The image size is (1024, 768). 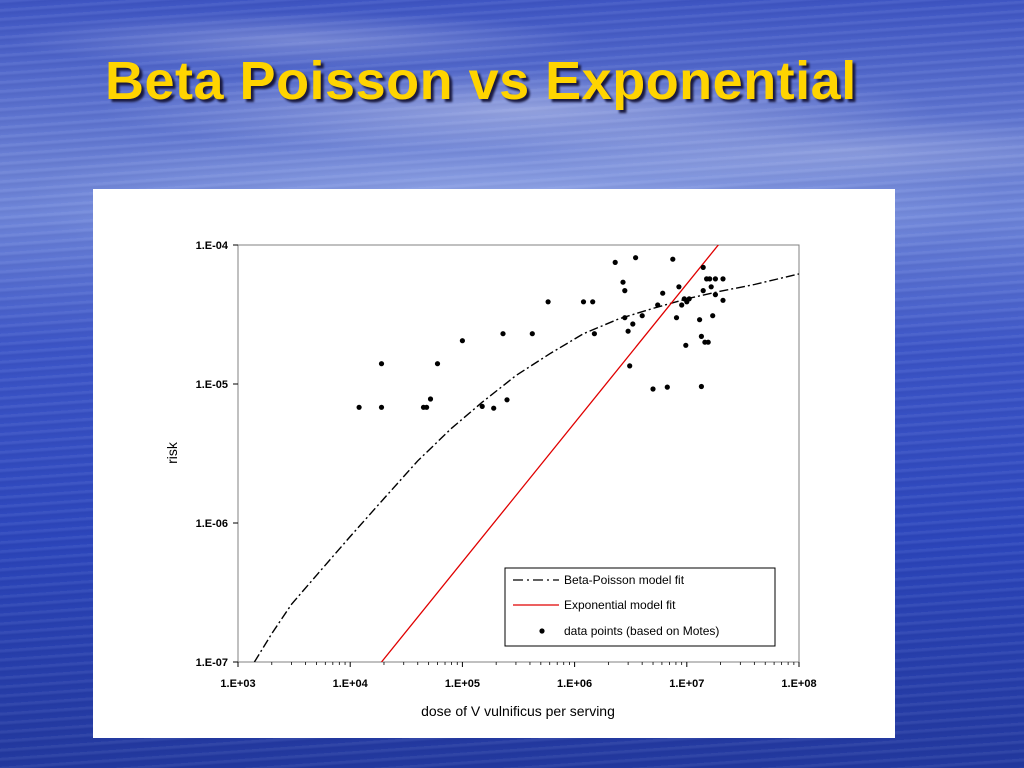 I want to click on slide-title: Beta Poisson vs Exponential, so click(x=481, y=81).